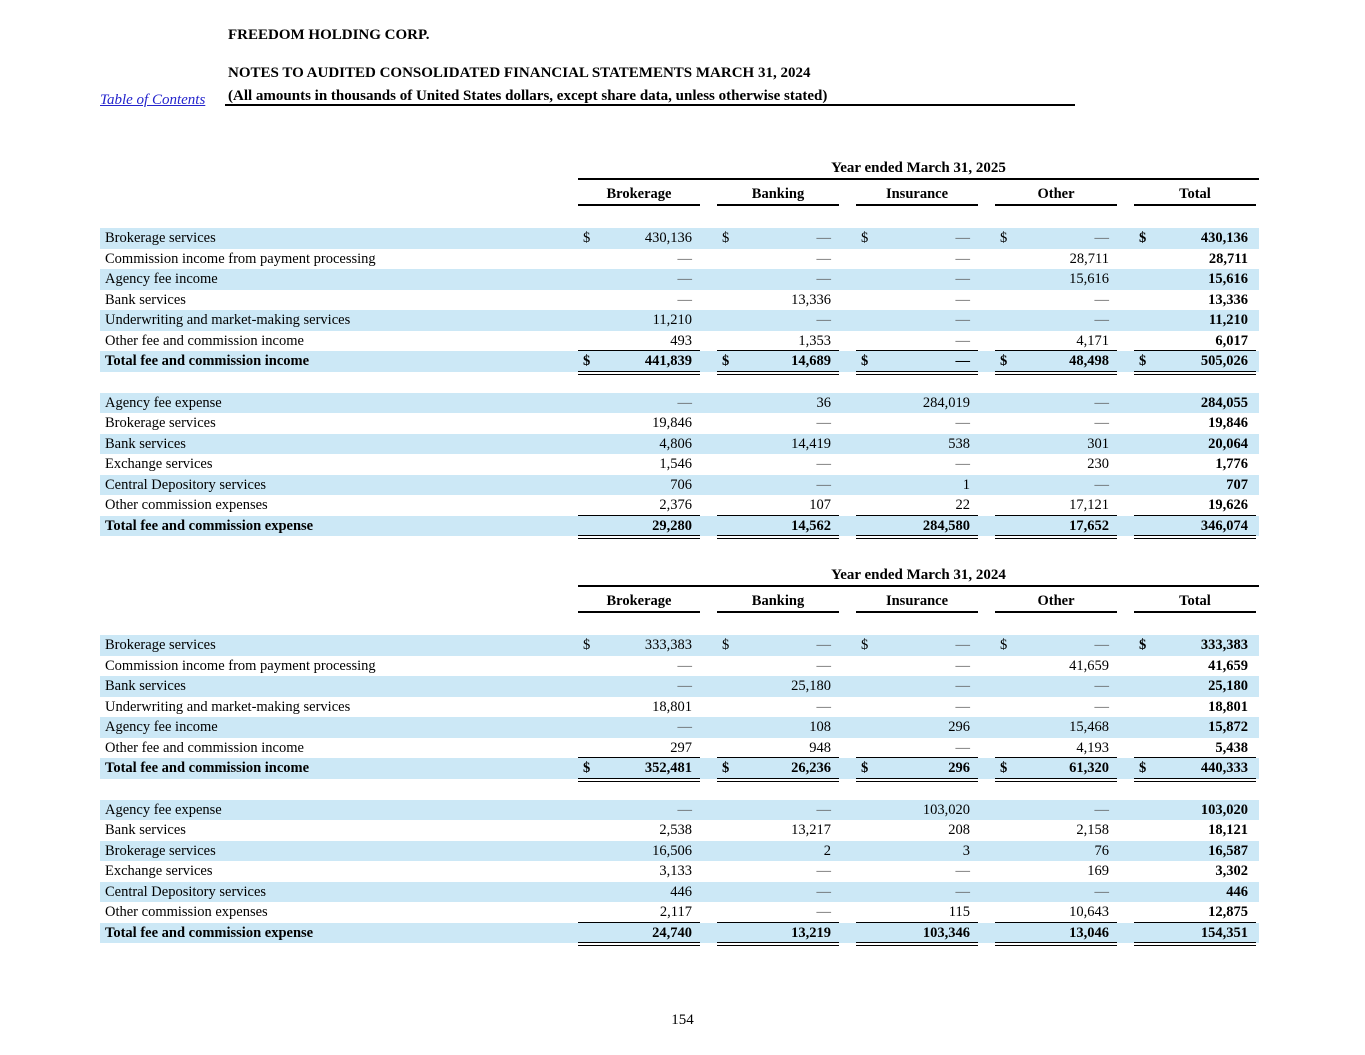 The height and width of the screenshot is (1055, 1365). Describe the element at coordinates (778, 362) in the screenshot. I see `cell-group: $14,689` at that location.